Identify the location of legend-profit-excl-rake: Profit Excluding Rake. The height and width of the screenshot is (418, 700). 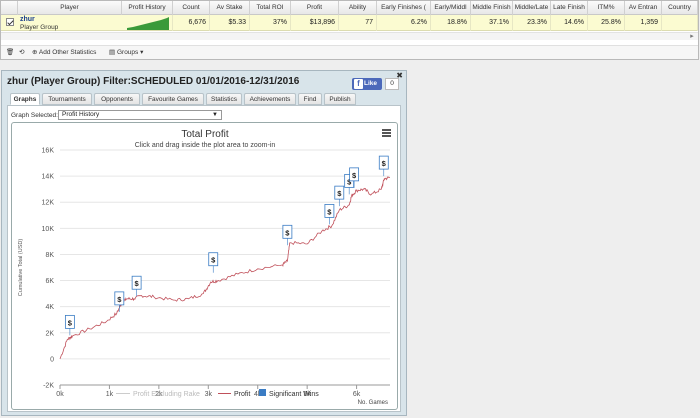
(166, 394).